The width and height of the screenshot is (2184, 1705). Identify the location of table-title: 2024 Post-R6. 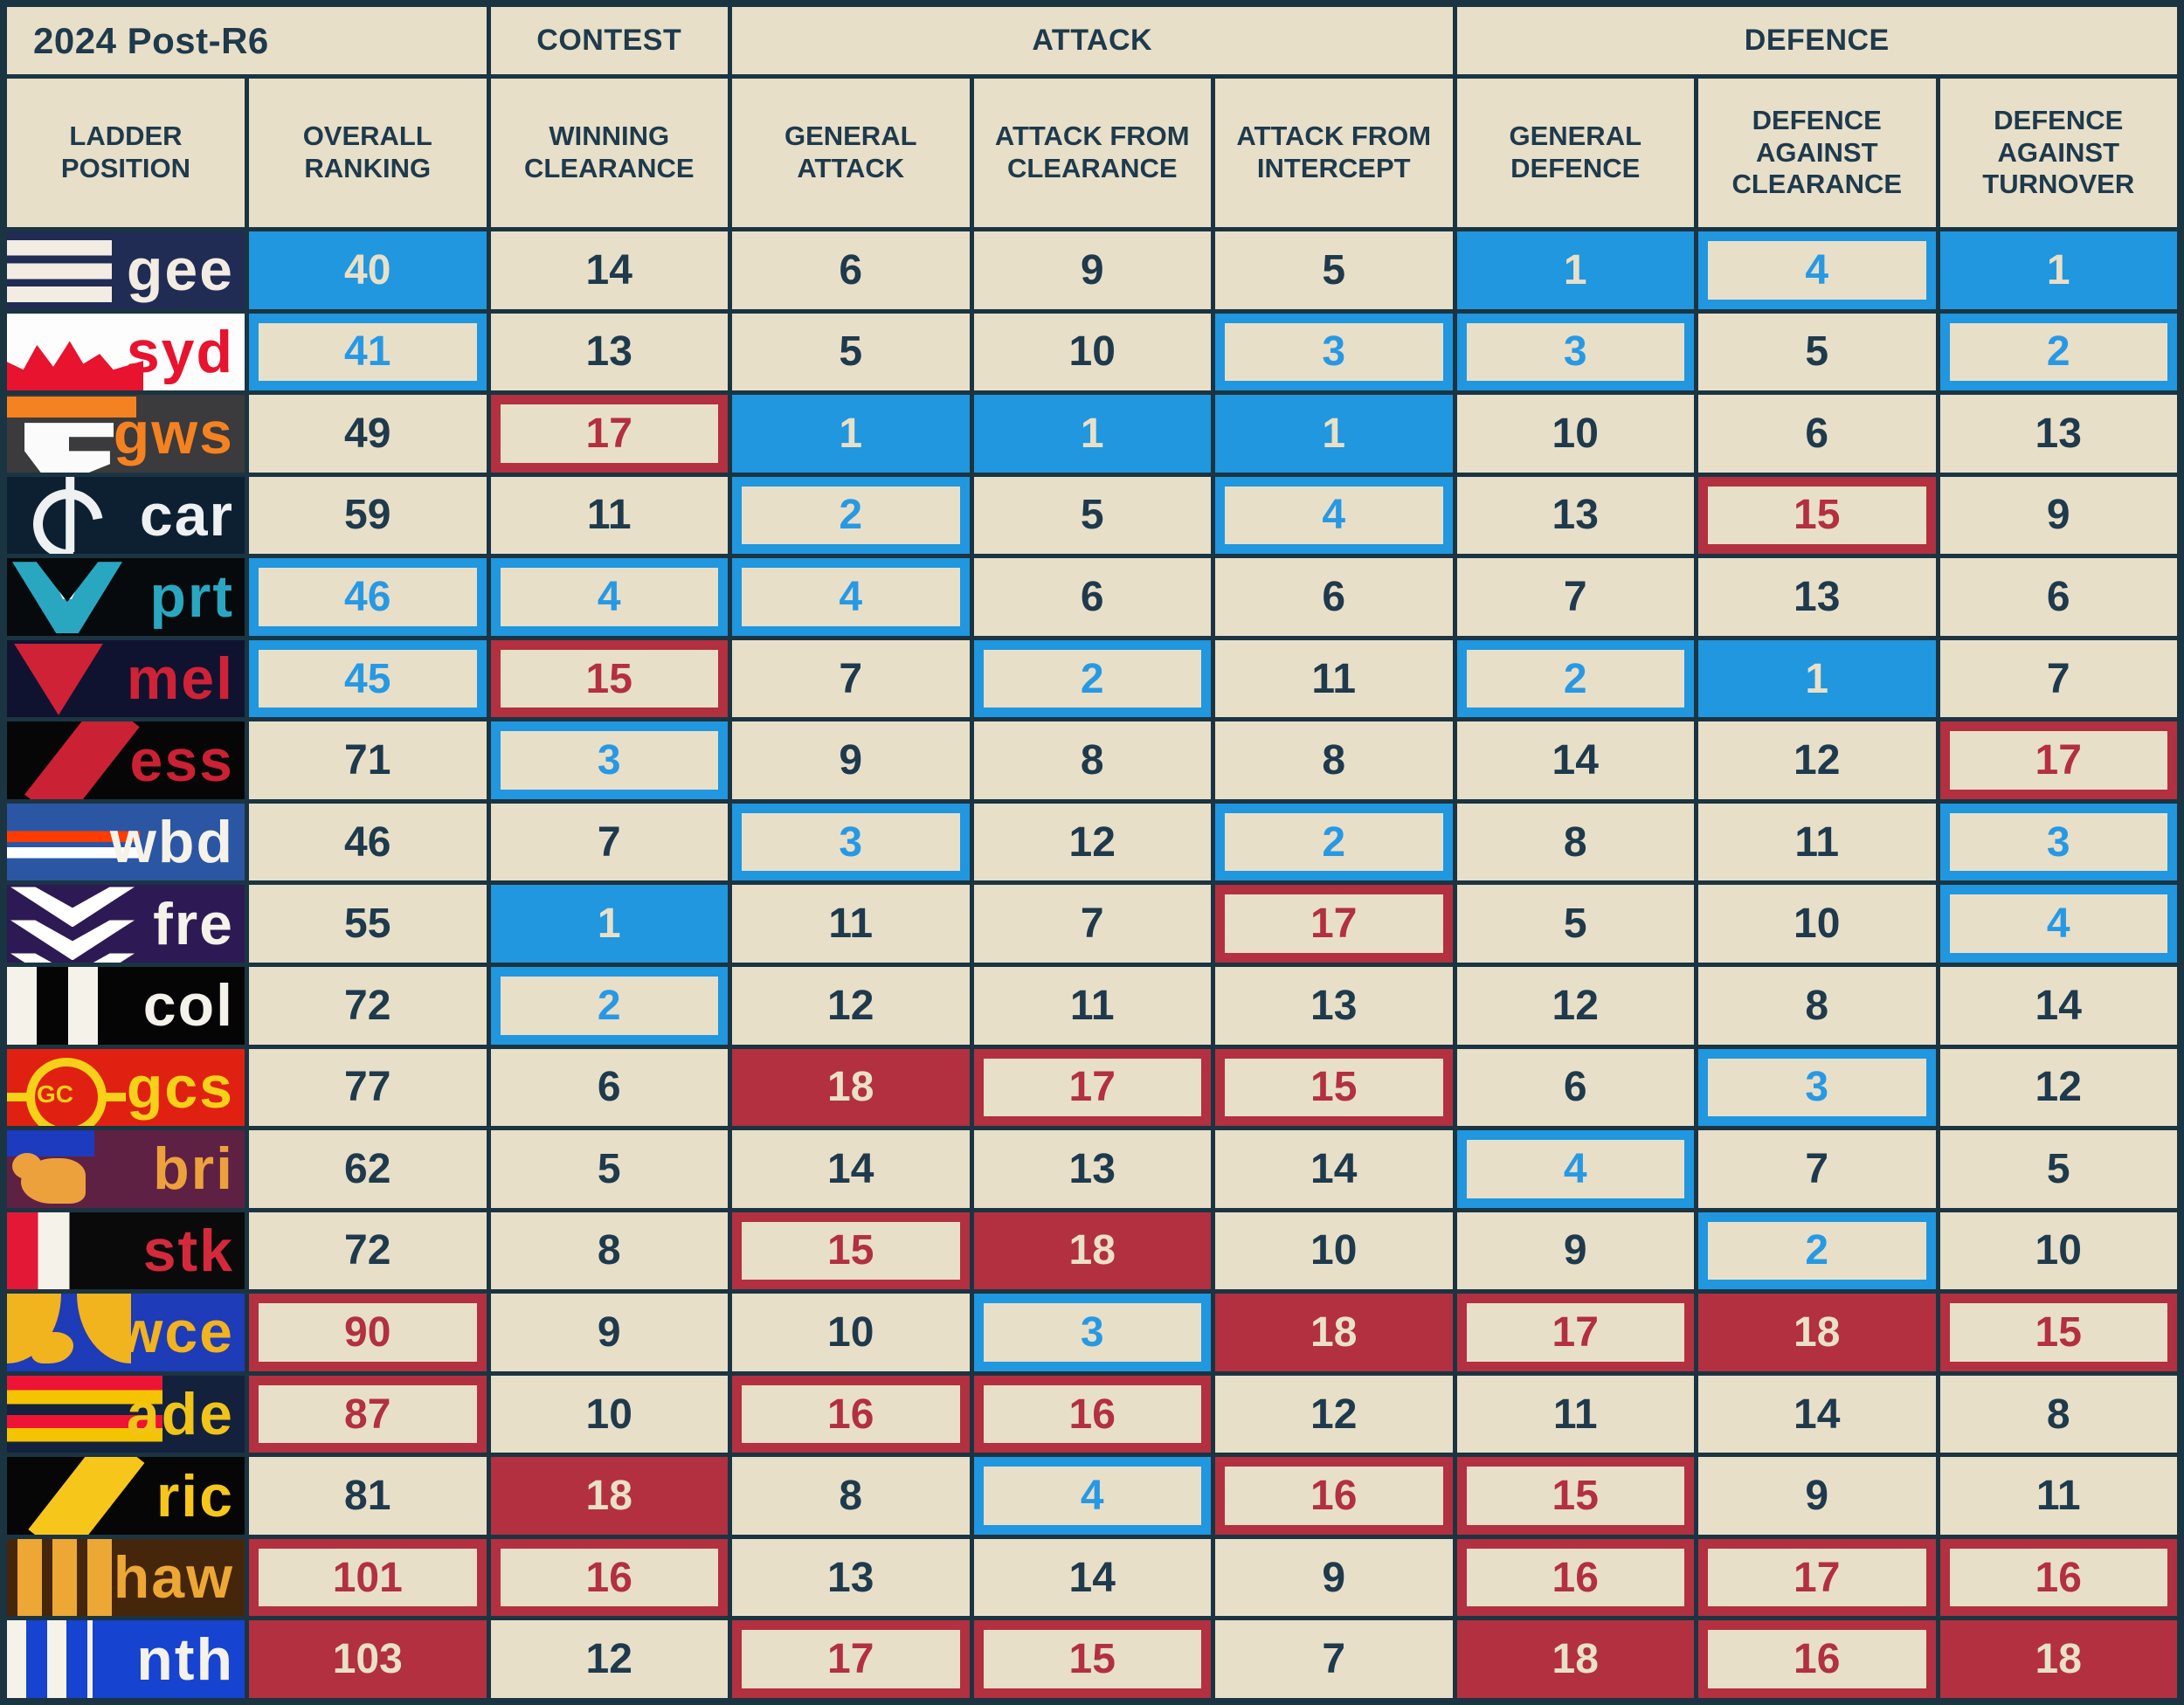
(247, 40).